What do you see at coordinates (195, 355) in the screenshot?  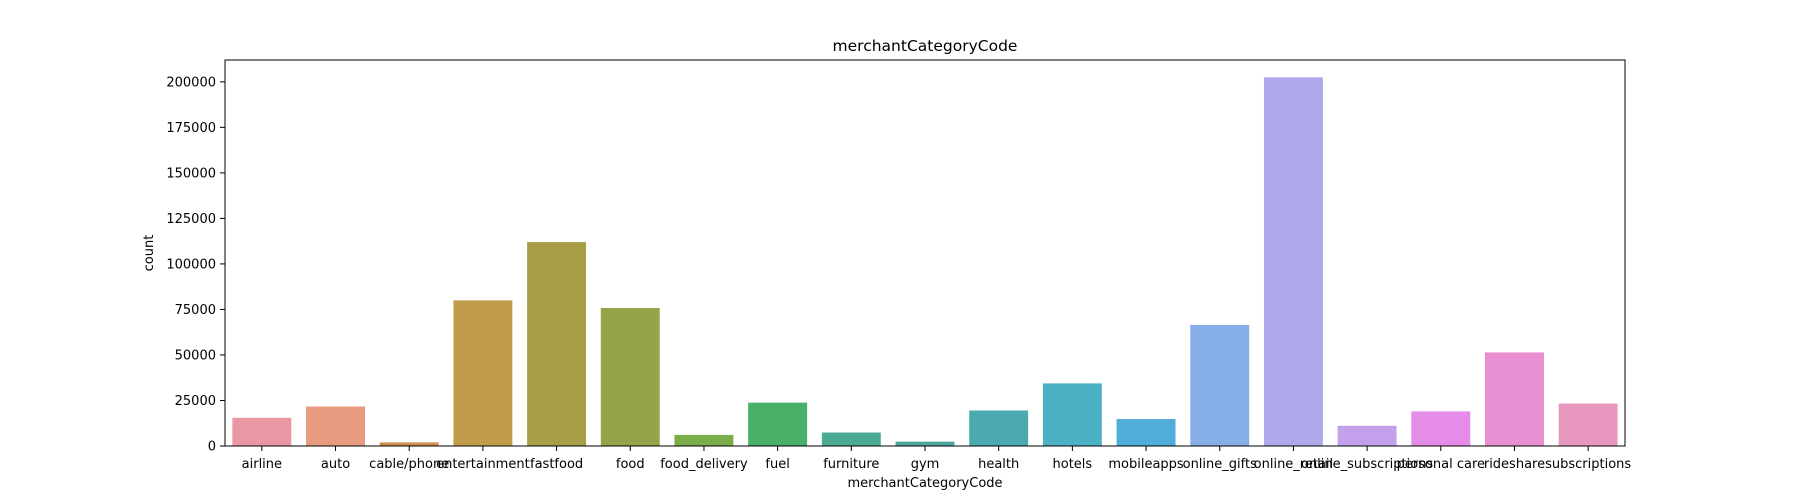 I see `y-tick-label: 50000` at bounding box center [195, 355].